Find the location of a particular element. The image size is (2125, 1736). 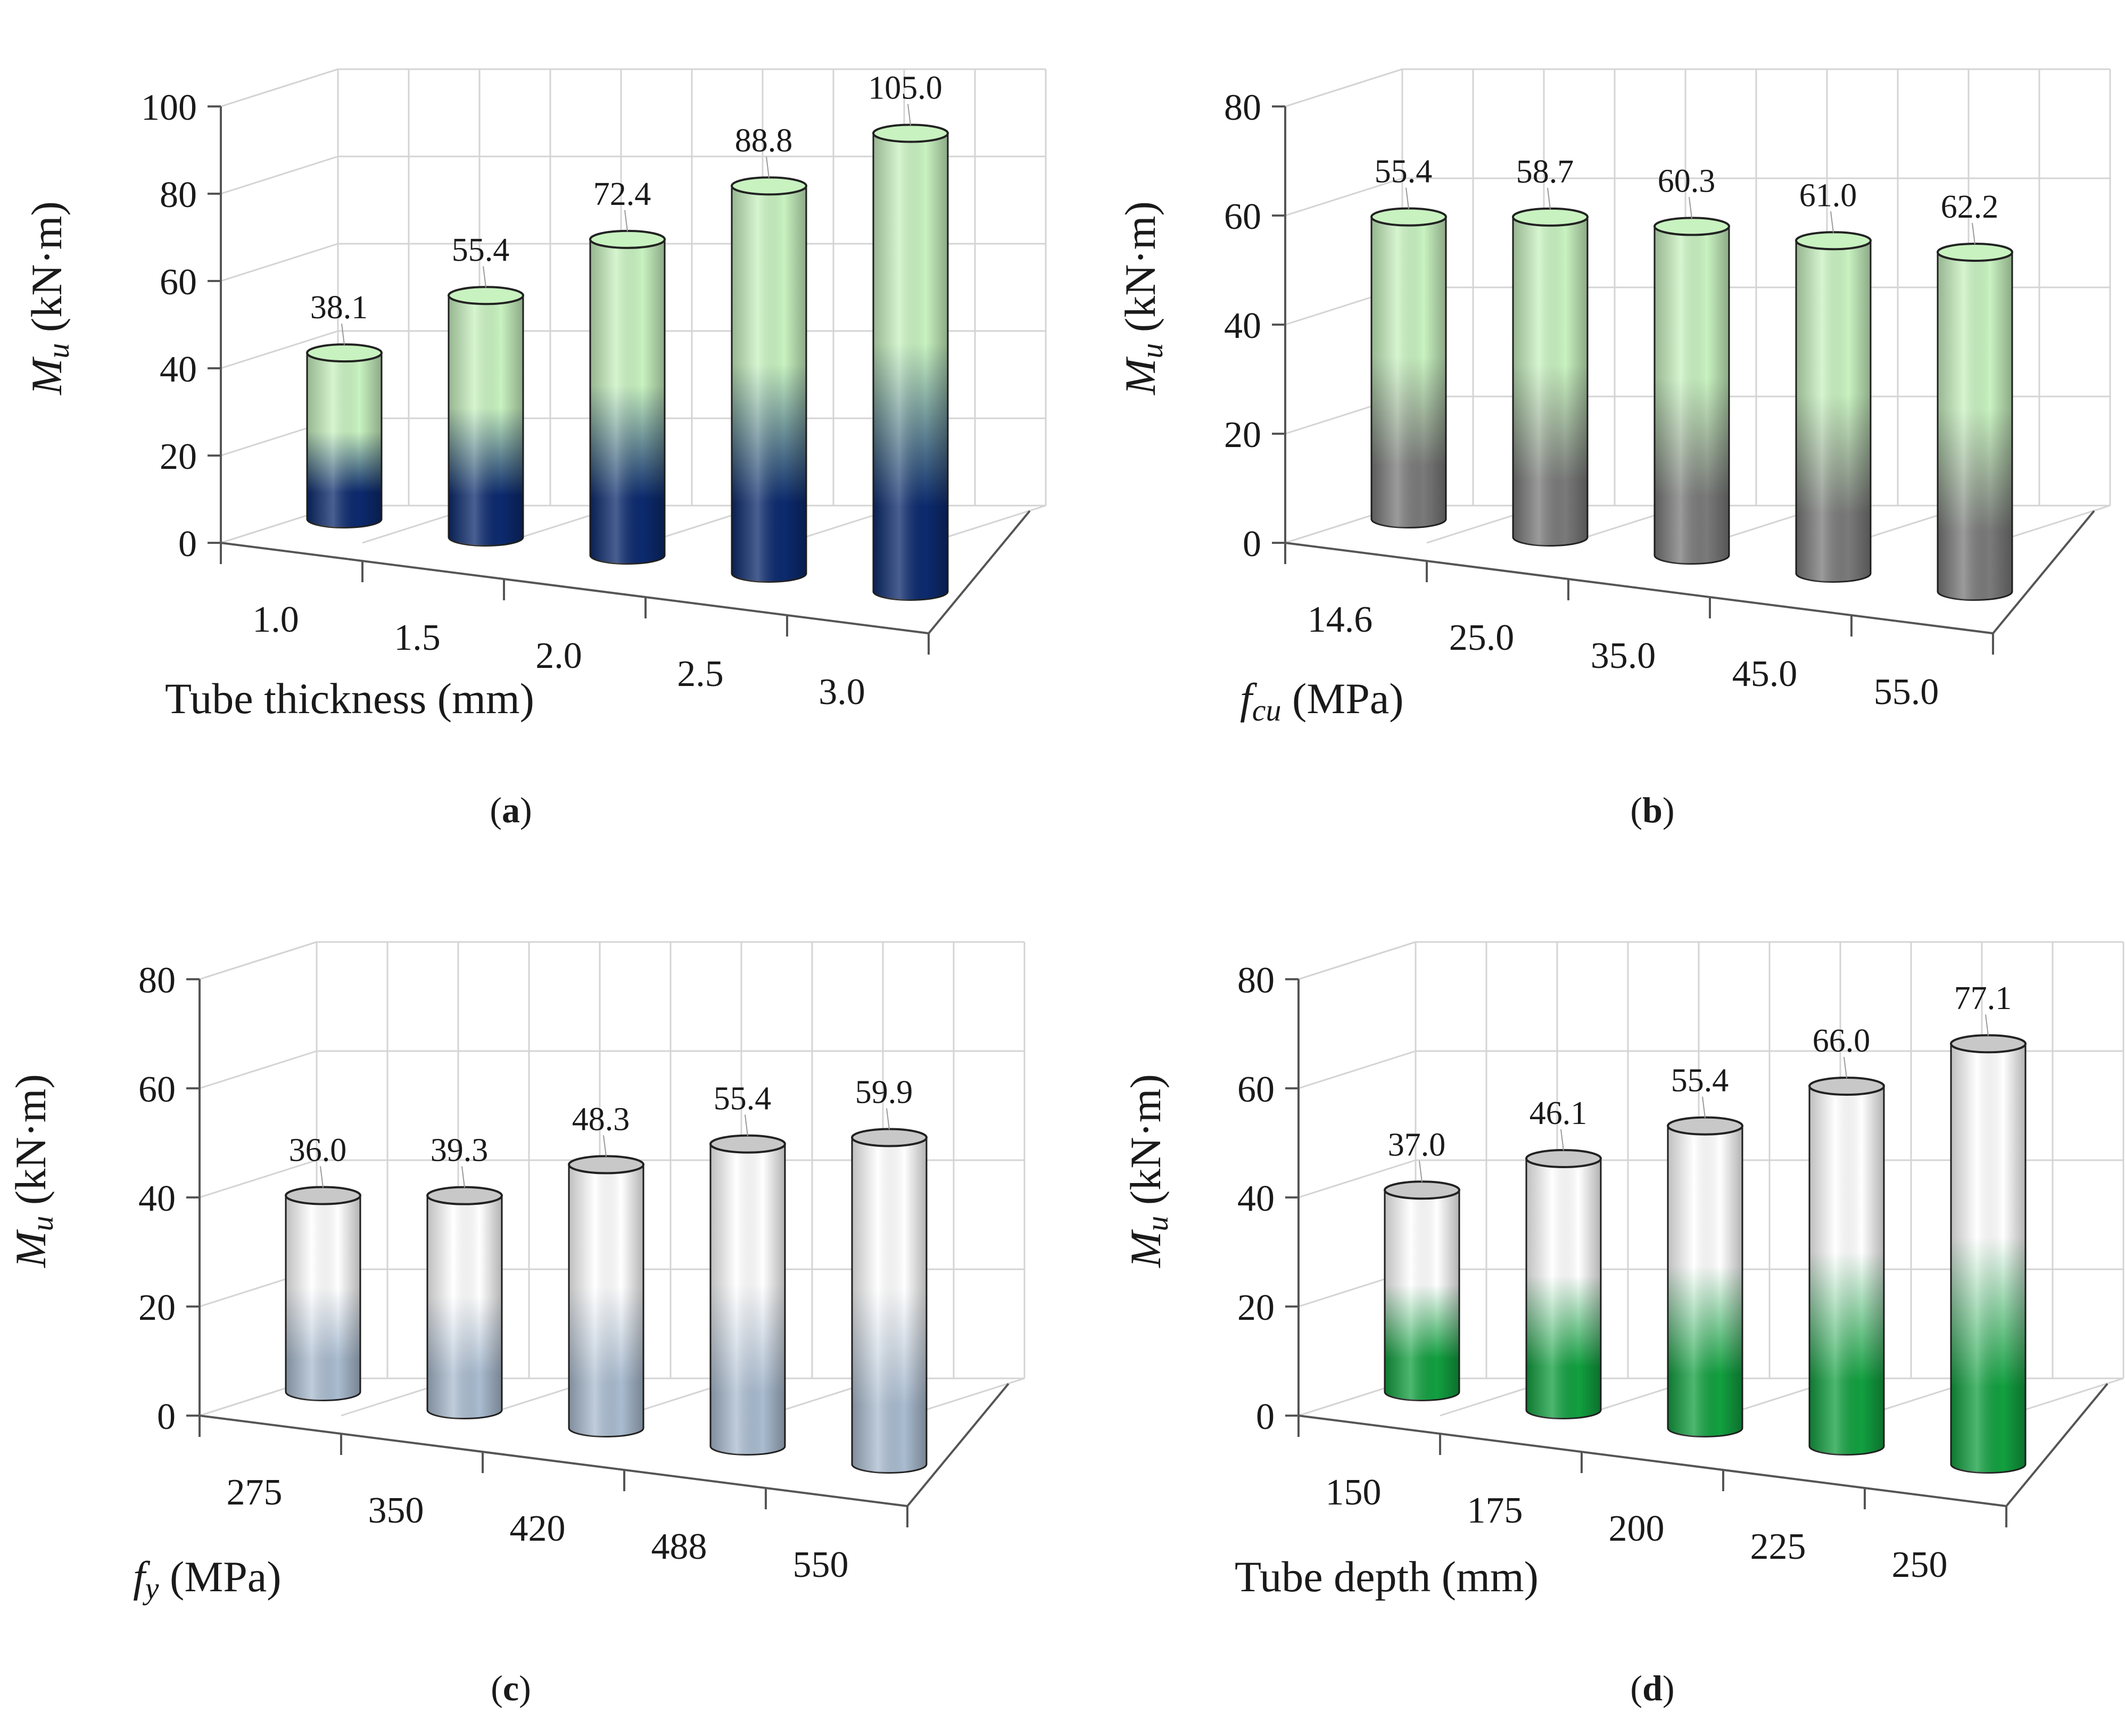

x-axis-title: Tube thickness (mm) is located at coordinates (349, 698).